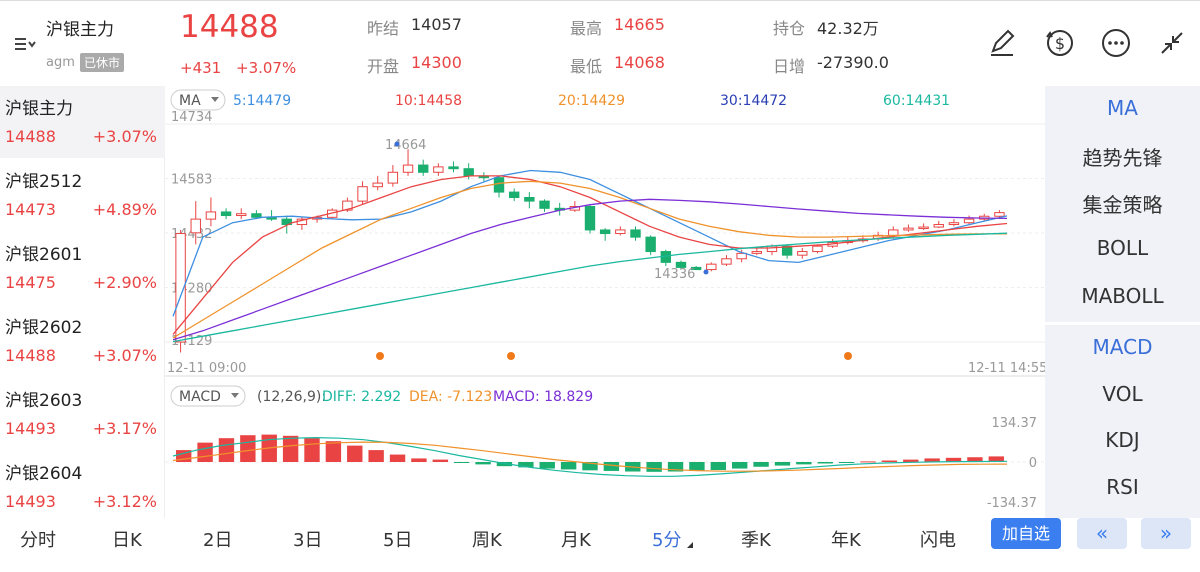 The height and width of the screenshot is (572, 1200). What do you see at coordinates (1026, 533) in the screenshot?
I see `add-watchlist-button: 加自选` at bounding box center [1026, 533].